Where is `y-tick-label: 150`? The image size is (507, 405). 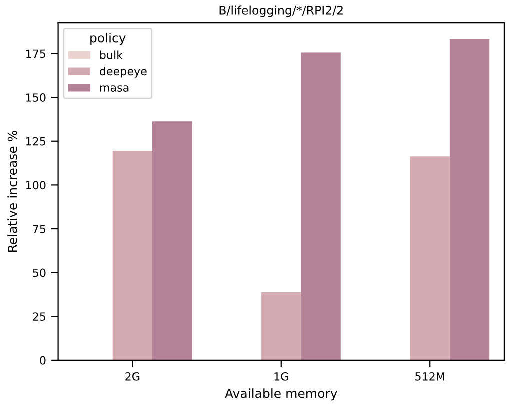
y-tick-label: 150 is located at coordinates (36, 98).